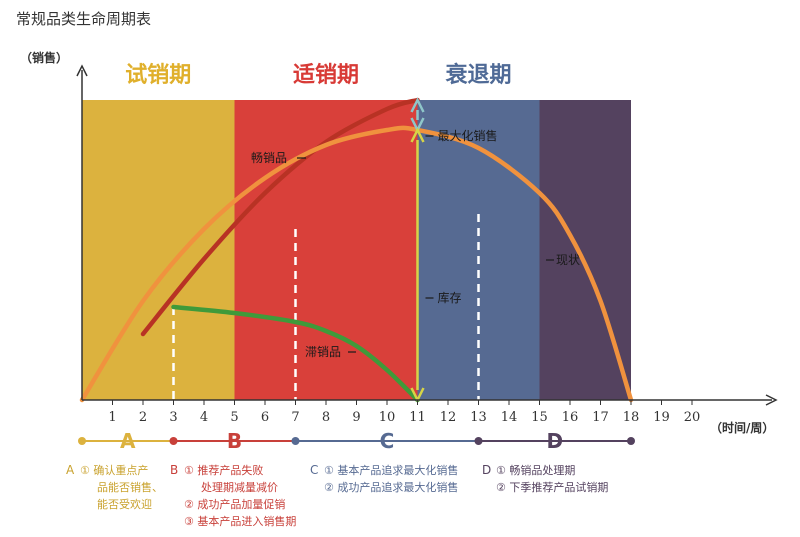  Describe the element at coordinates (552, 487) in the screenshot. I see `note-d-line-2: ② 下季推荐产品试销期` at that location.